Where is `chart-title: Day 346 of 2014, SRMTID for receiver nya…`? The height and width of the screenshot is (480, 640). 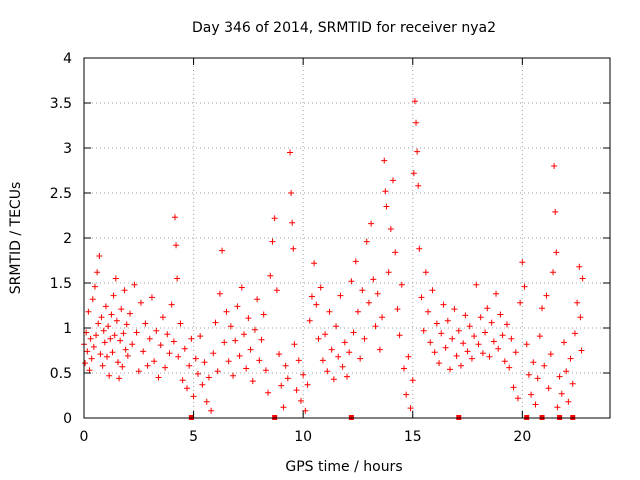 chart-title: Day 346 of 2014, SRMTID for receiver nya… is located at coordinates (344, 28).